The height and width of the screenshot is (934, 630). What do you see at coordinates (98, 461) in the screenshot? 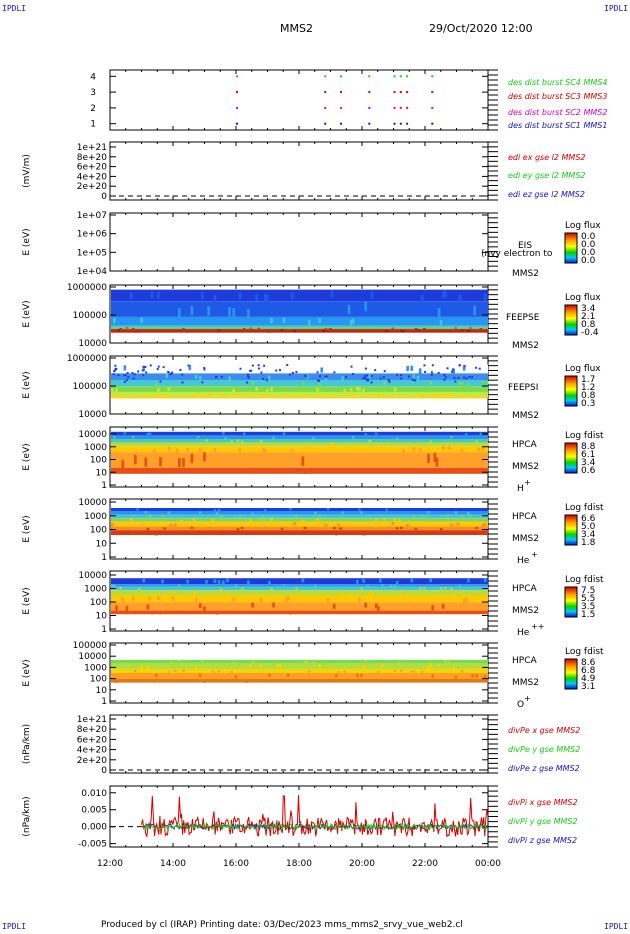
I see `y-tick-label-hpca_h: 100` at bounding box center [98, 461].